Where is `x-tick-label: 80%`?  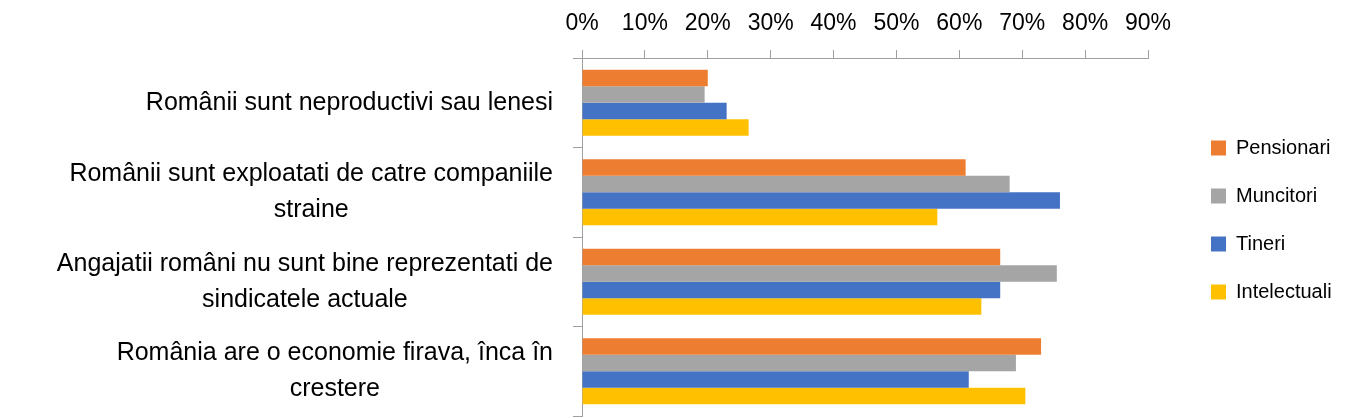
x-tick-label: 80% is located at coordinates (1085, 21).